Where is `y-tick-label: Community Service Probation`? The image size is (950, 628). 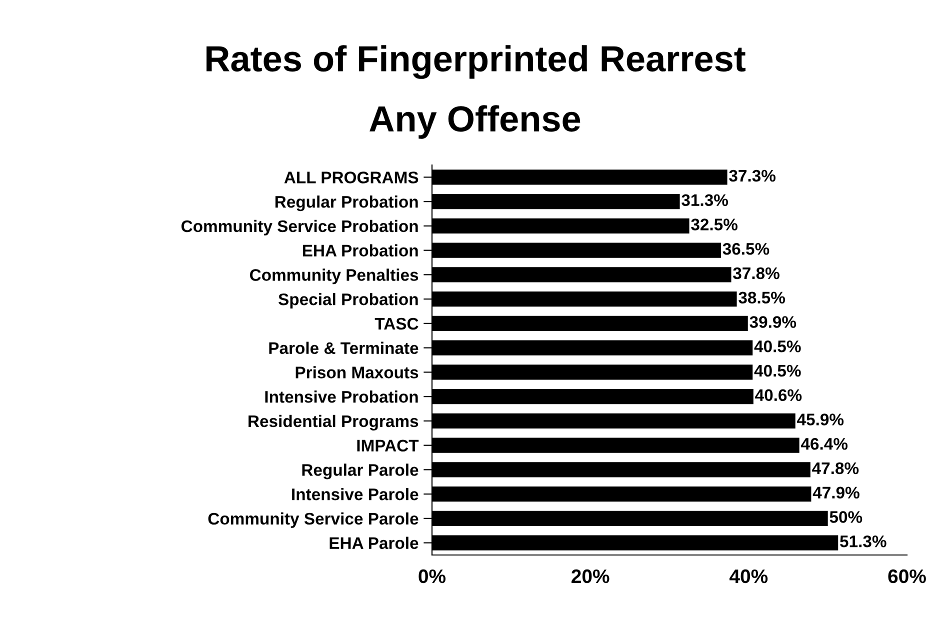
y-tick-label: Community Service Probation is located at coordinates (299, 228).